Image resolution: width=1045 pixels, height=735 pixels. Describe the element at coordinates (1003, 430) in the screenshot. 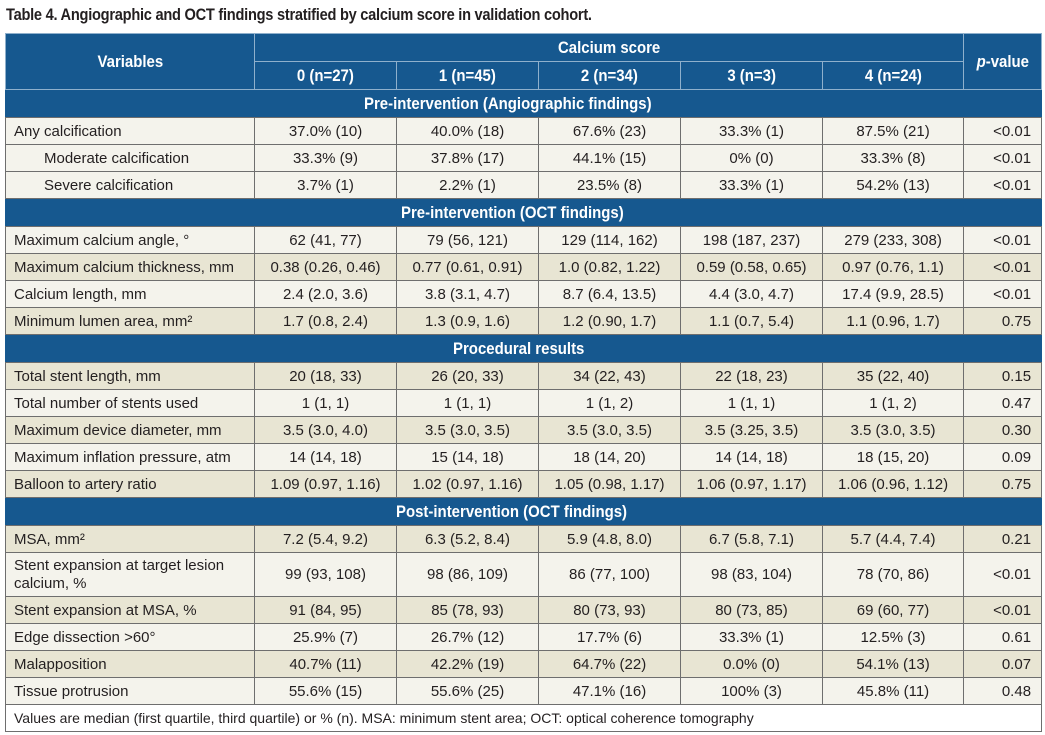

I see `cell-p-value: 0.30` at that location.